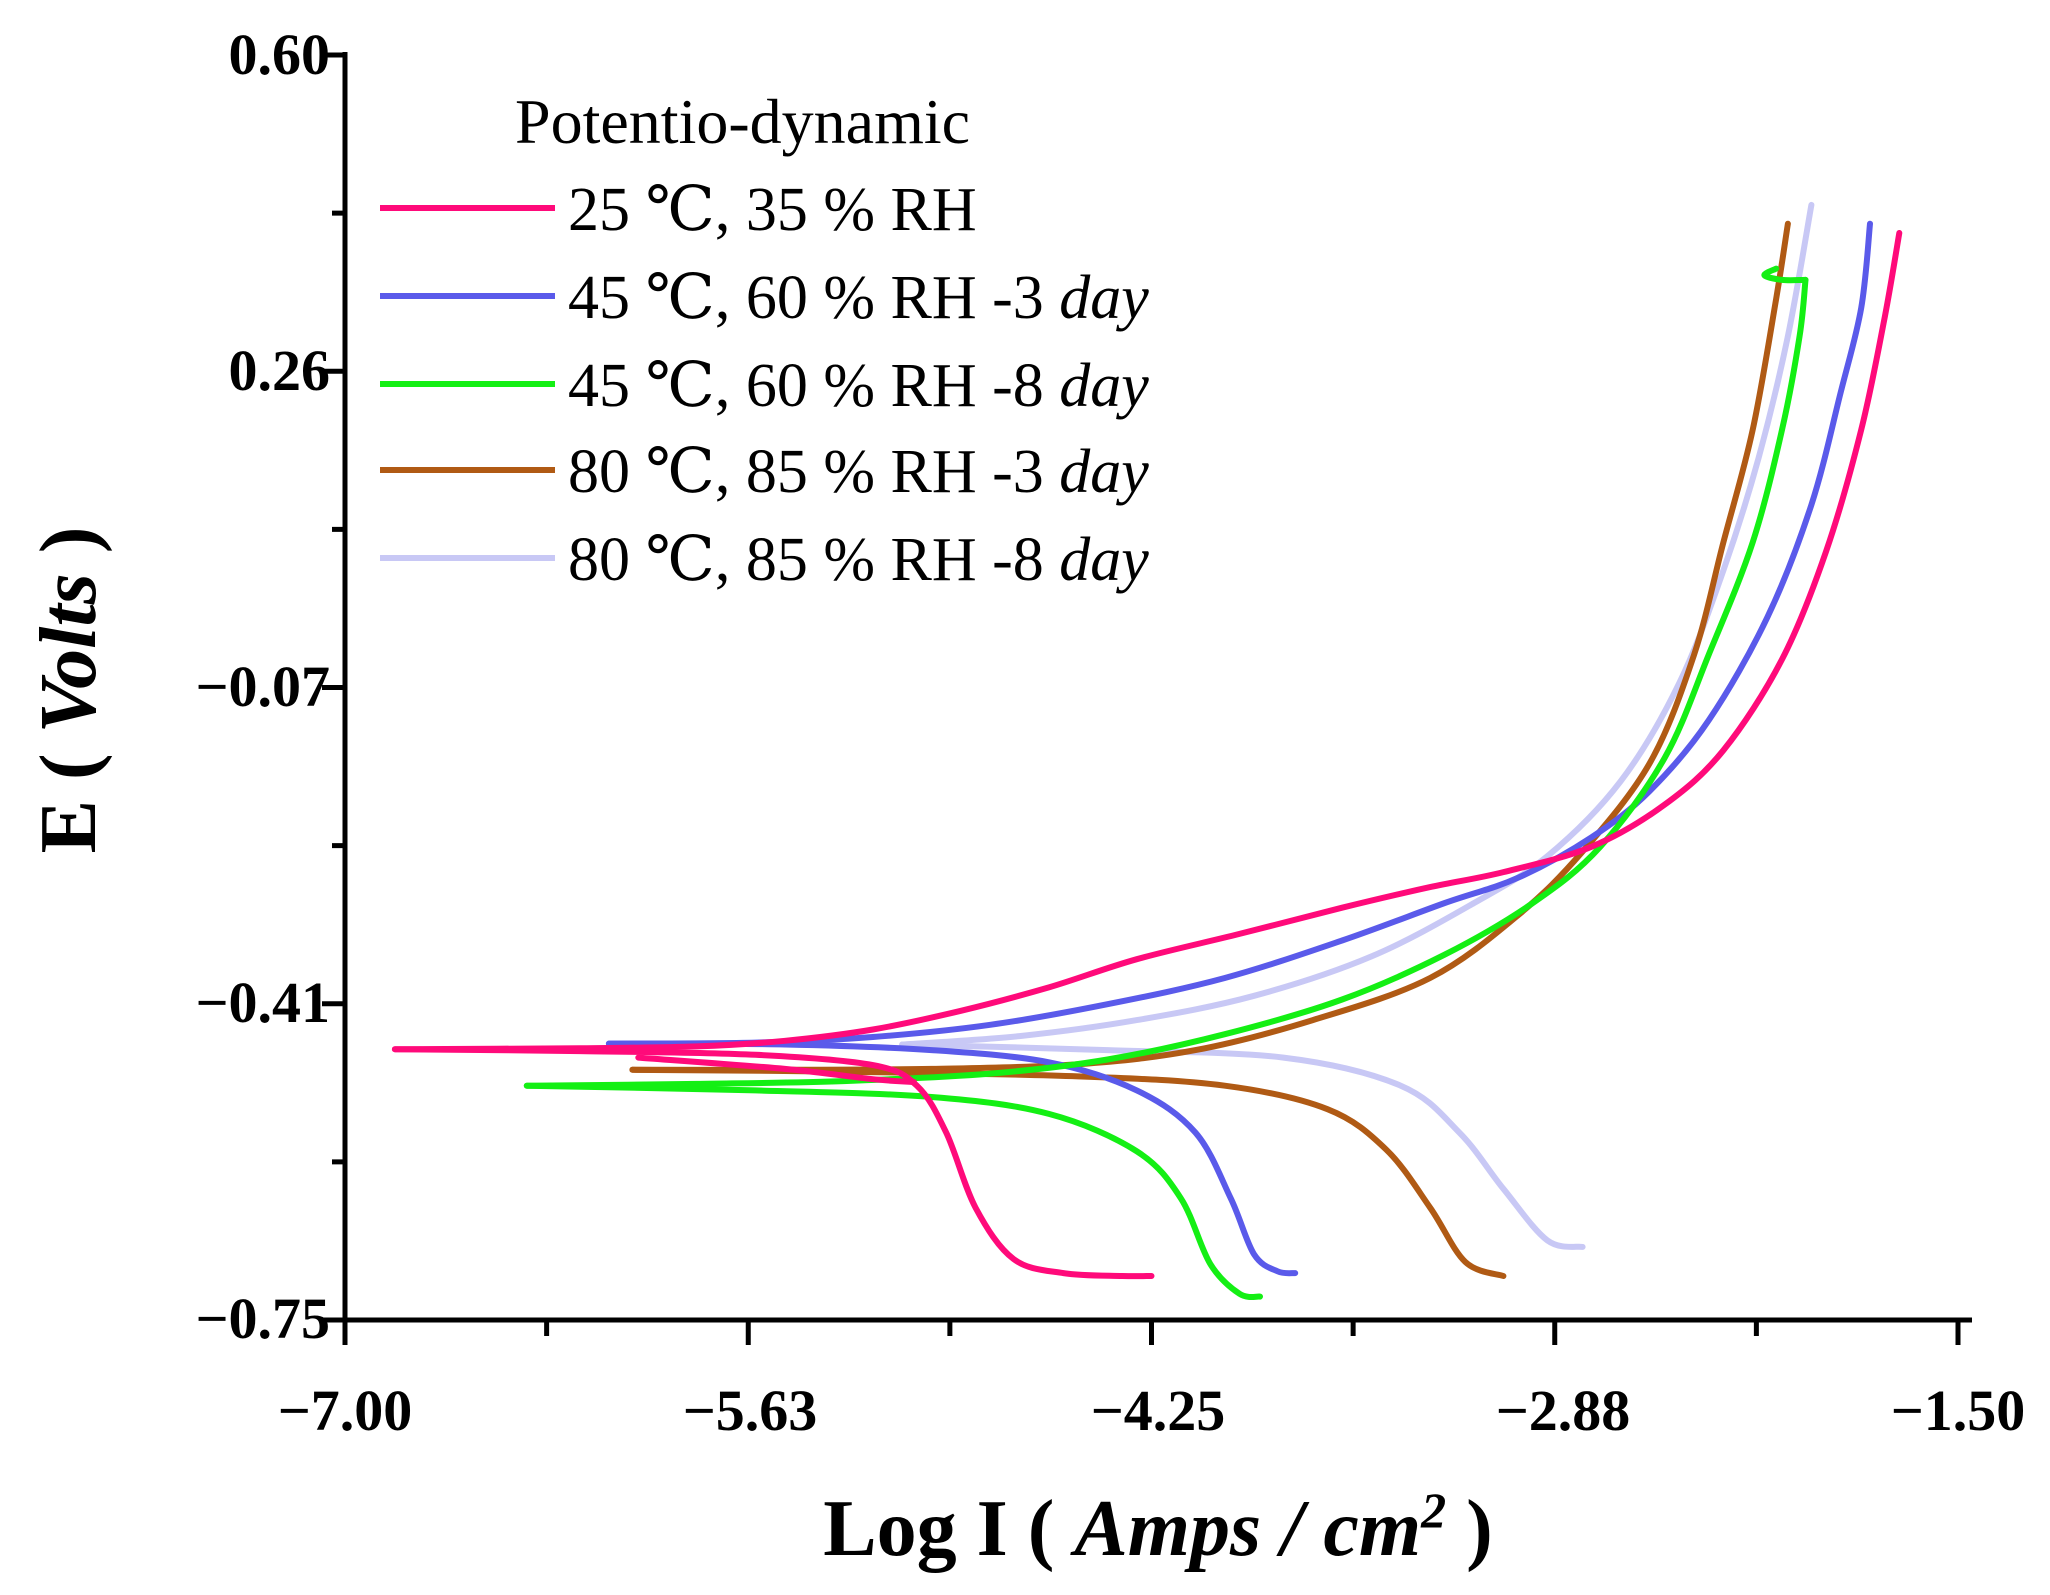  Describe the element at coordinates (750, 1410) in the screenshot. I see `x-tick-label: −5.63` at that location.